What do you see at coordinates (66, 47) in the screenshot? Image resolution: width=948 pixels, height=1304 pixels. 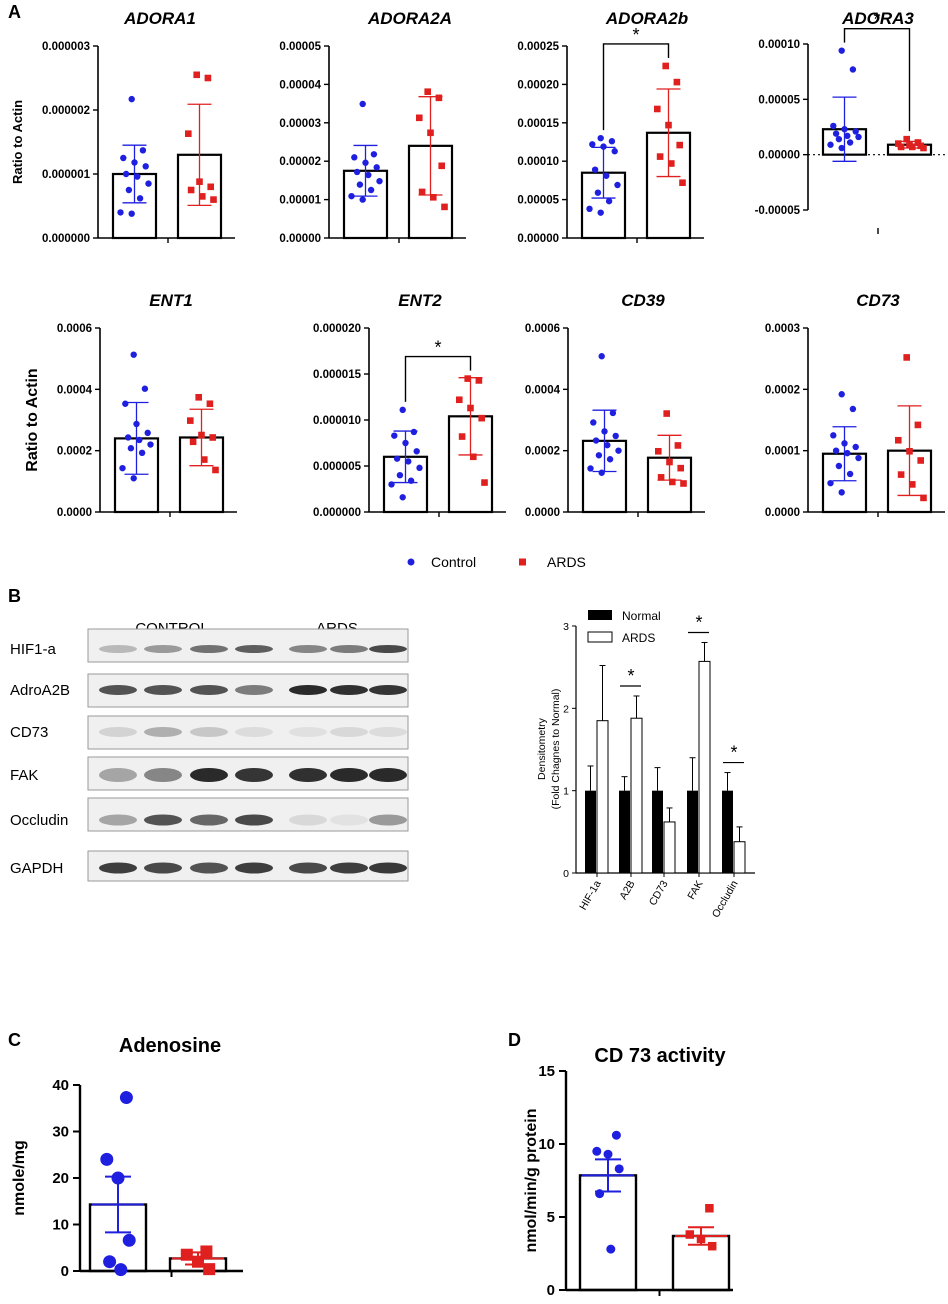 I see `y-tick-label: 0.000003` at bounding box center [66, 47].